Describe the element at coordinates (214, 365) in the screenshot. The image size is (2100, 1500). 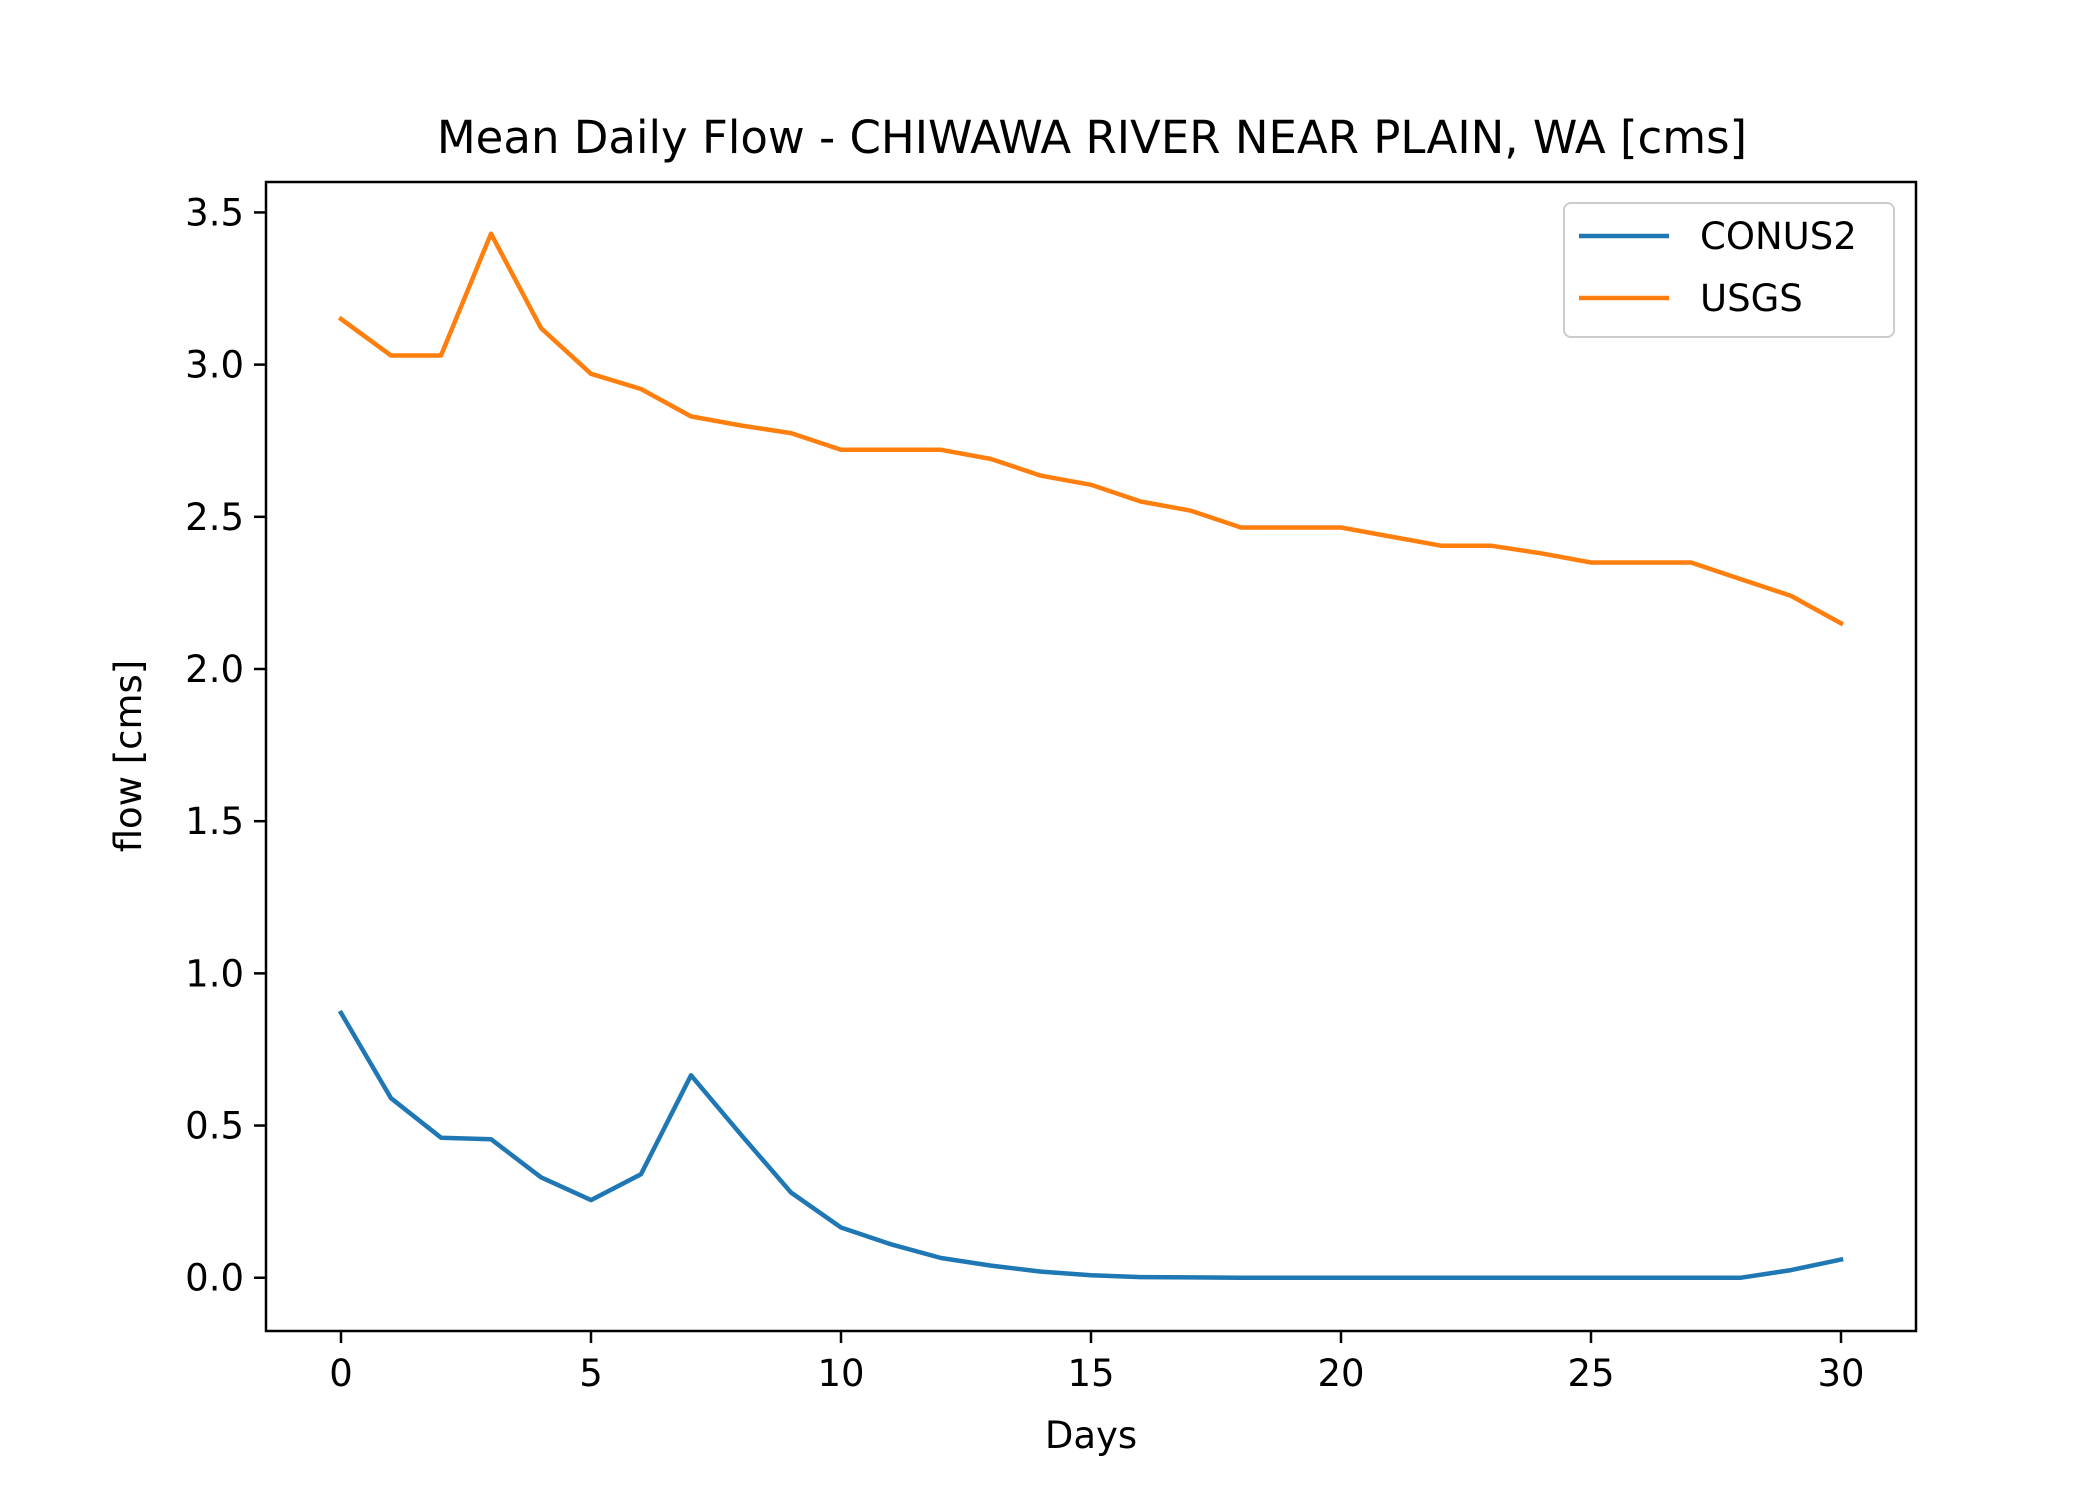
I see `y-tick-label: 3.0` at that location.